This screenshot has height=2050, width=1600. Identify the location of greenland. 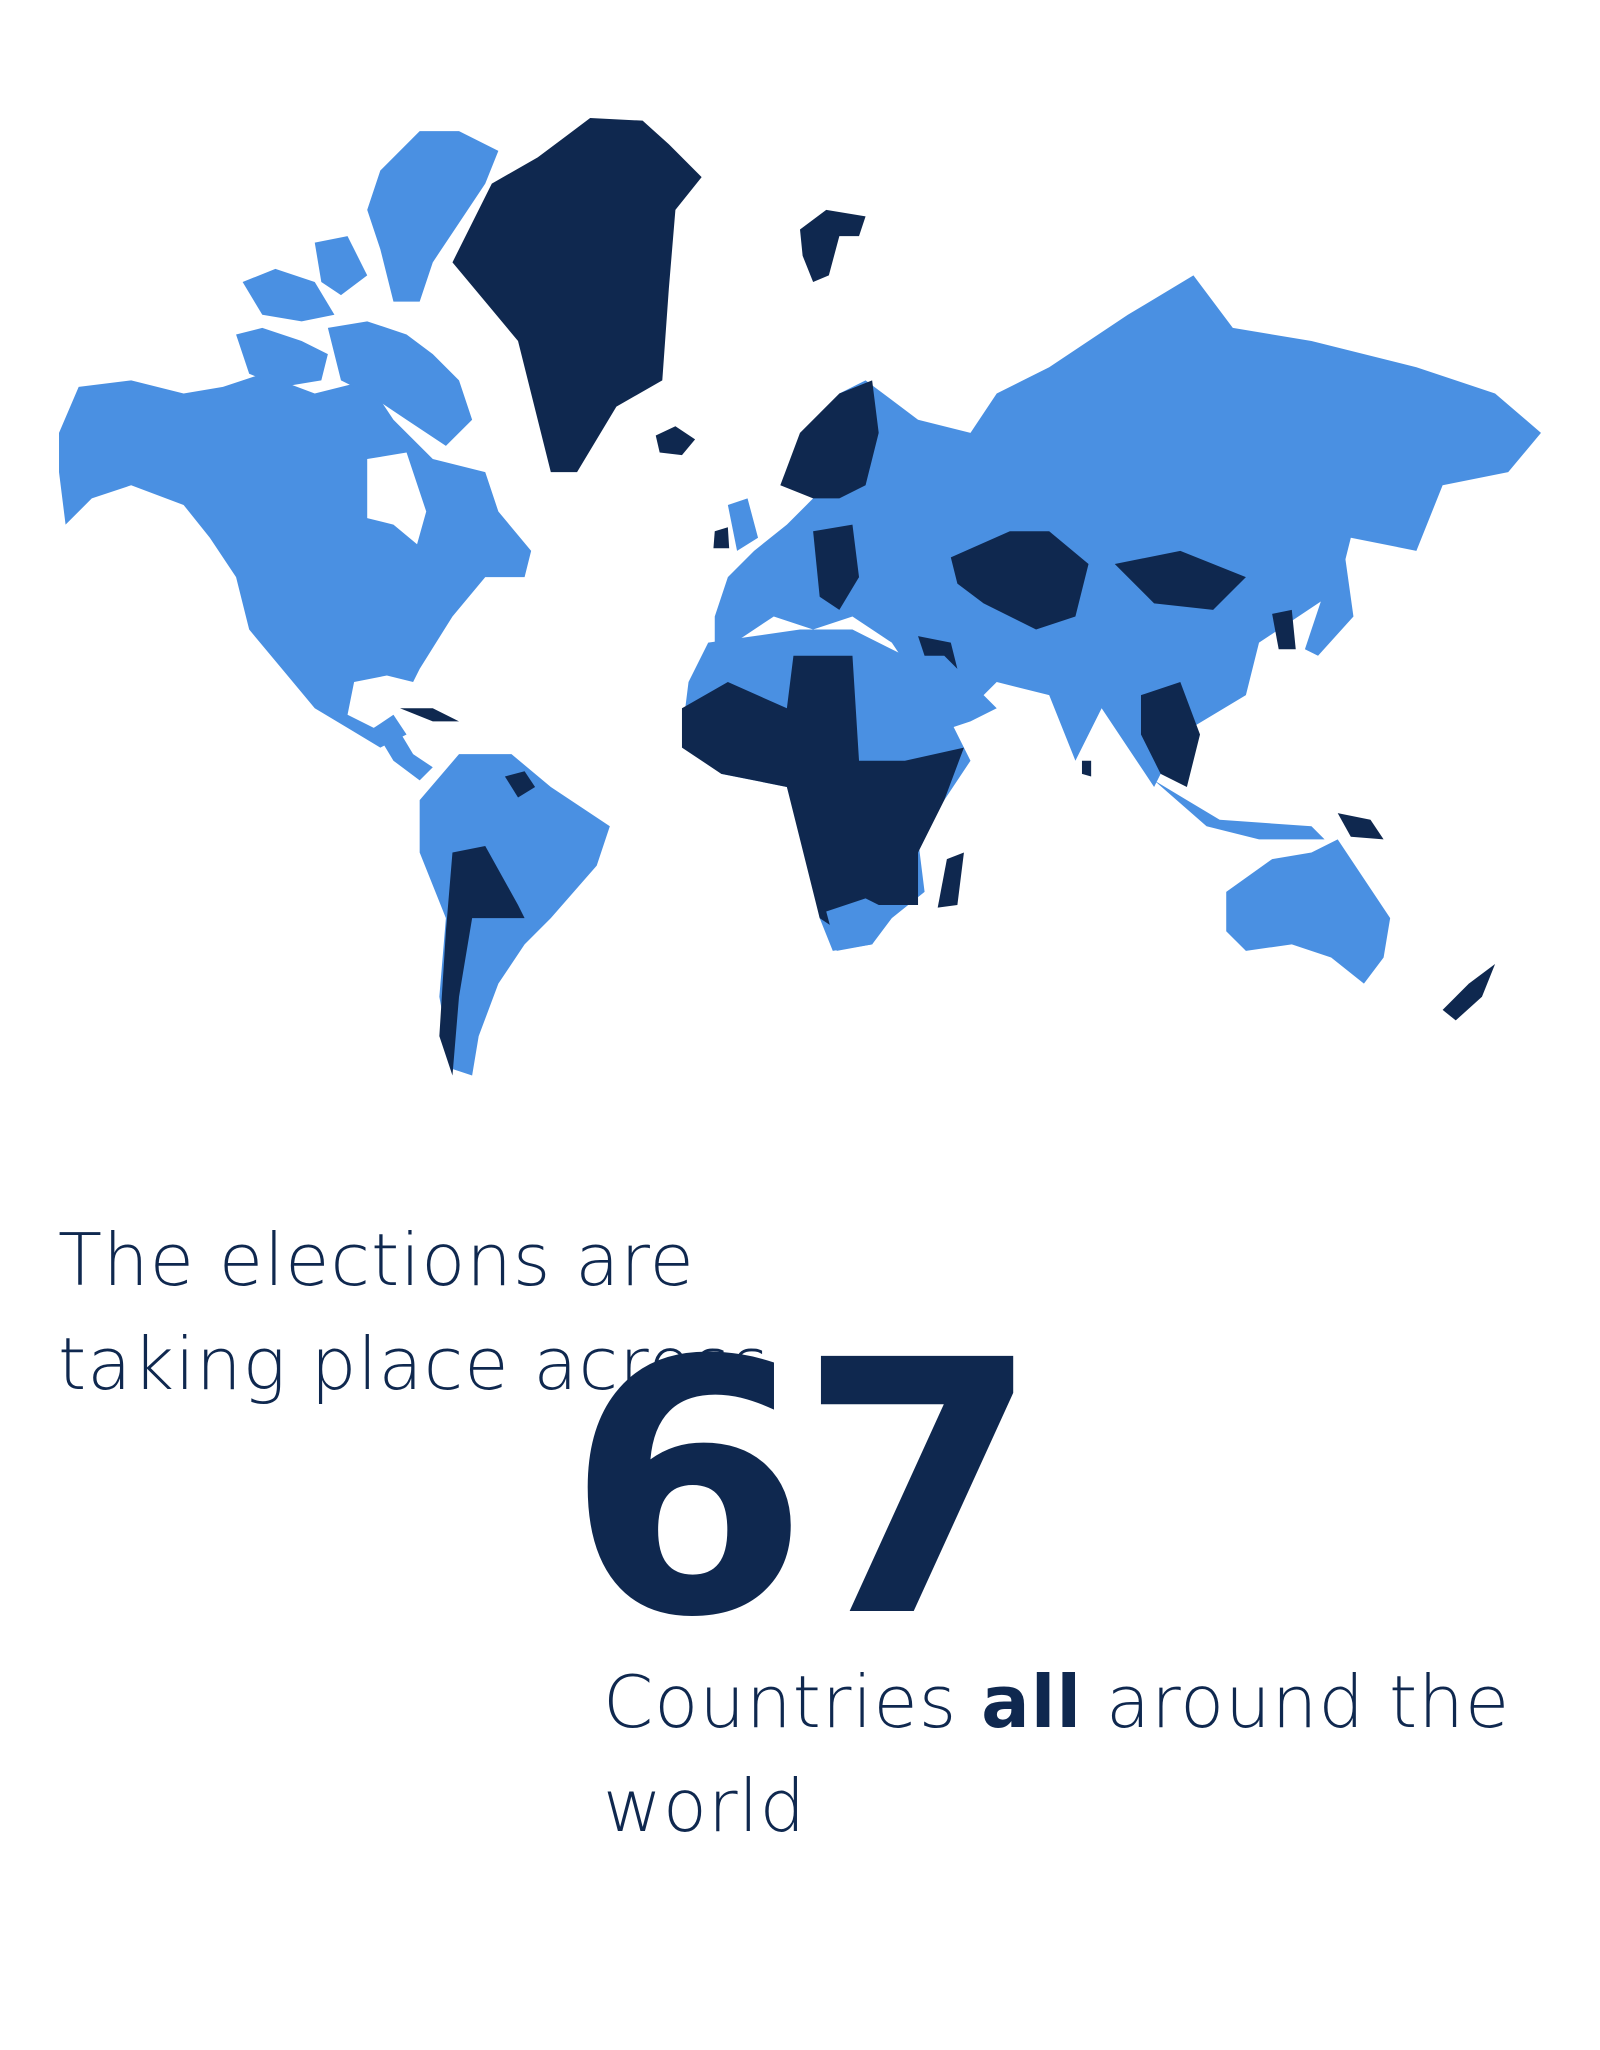
(577, 295).